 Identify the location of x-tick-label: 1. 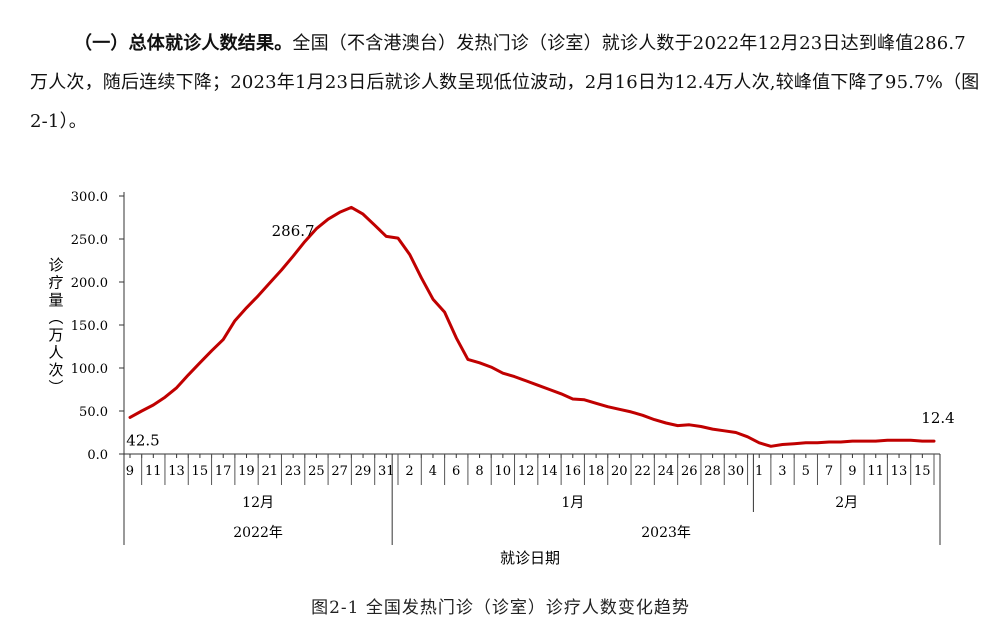
(759, 471).